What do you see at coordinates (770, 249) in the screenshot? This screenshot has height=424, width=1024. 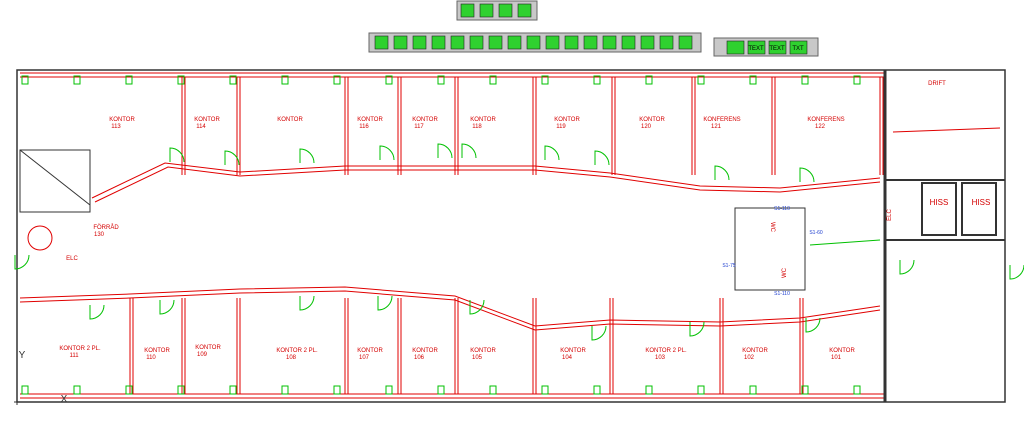 I see `wc-block` at bounding box center [770, 249].